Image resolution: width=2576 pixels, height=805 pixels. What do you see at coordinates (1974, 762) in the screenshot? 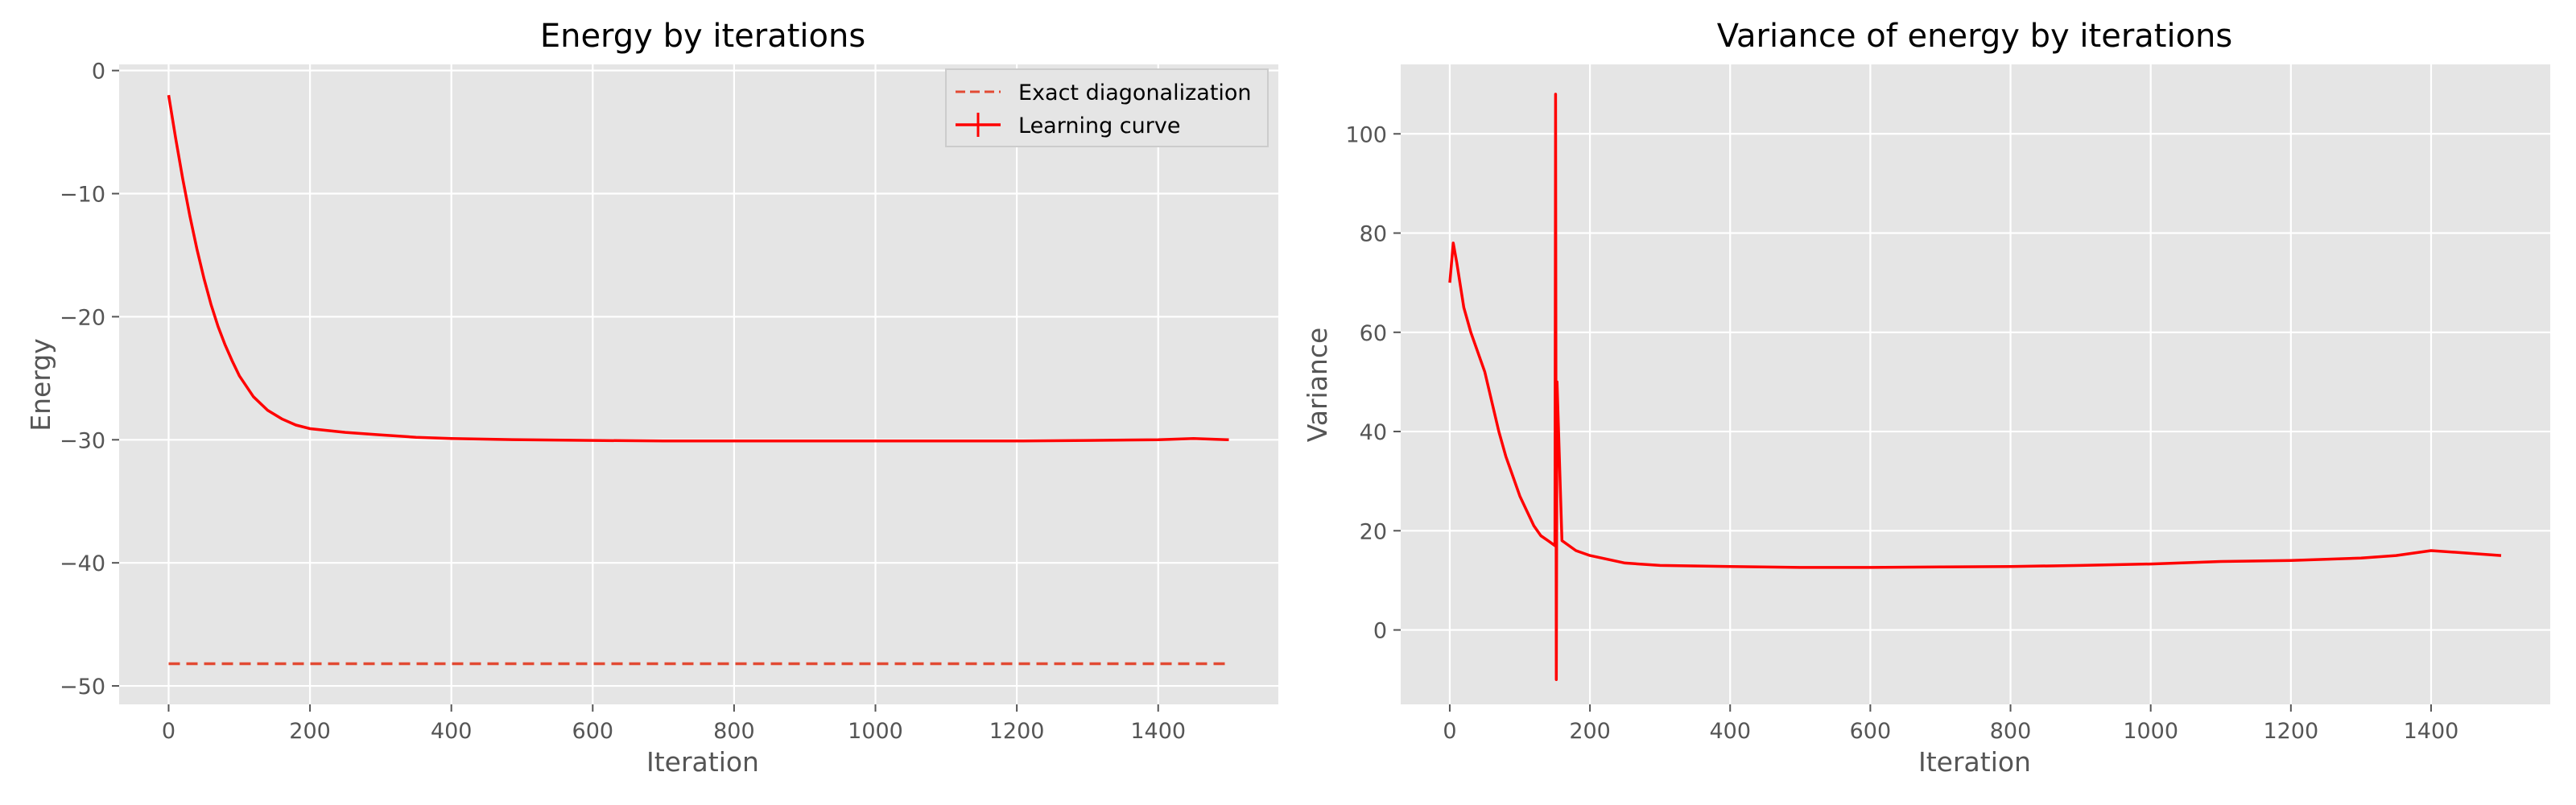
I see `variance-x-axis-label: Iteration` at bounding box center [1974, 762].